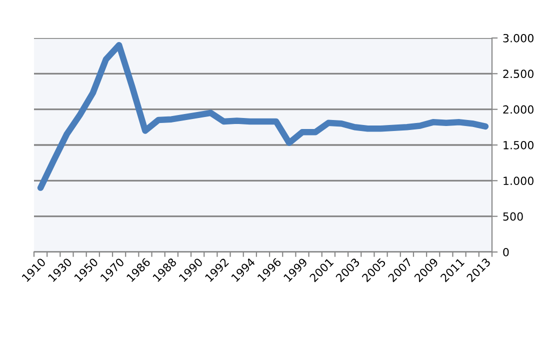 This screenshot has height=343, width=538. What do you see at coordinates (518, 38) in the screenshot?
I see `y-tick-label: 3.000` at bounding box center [518, 38].